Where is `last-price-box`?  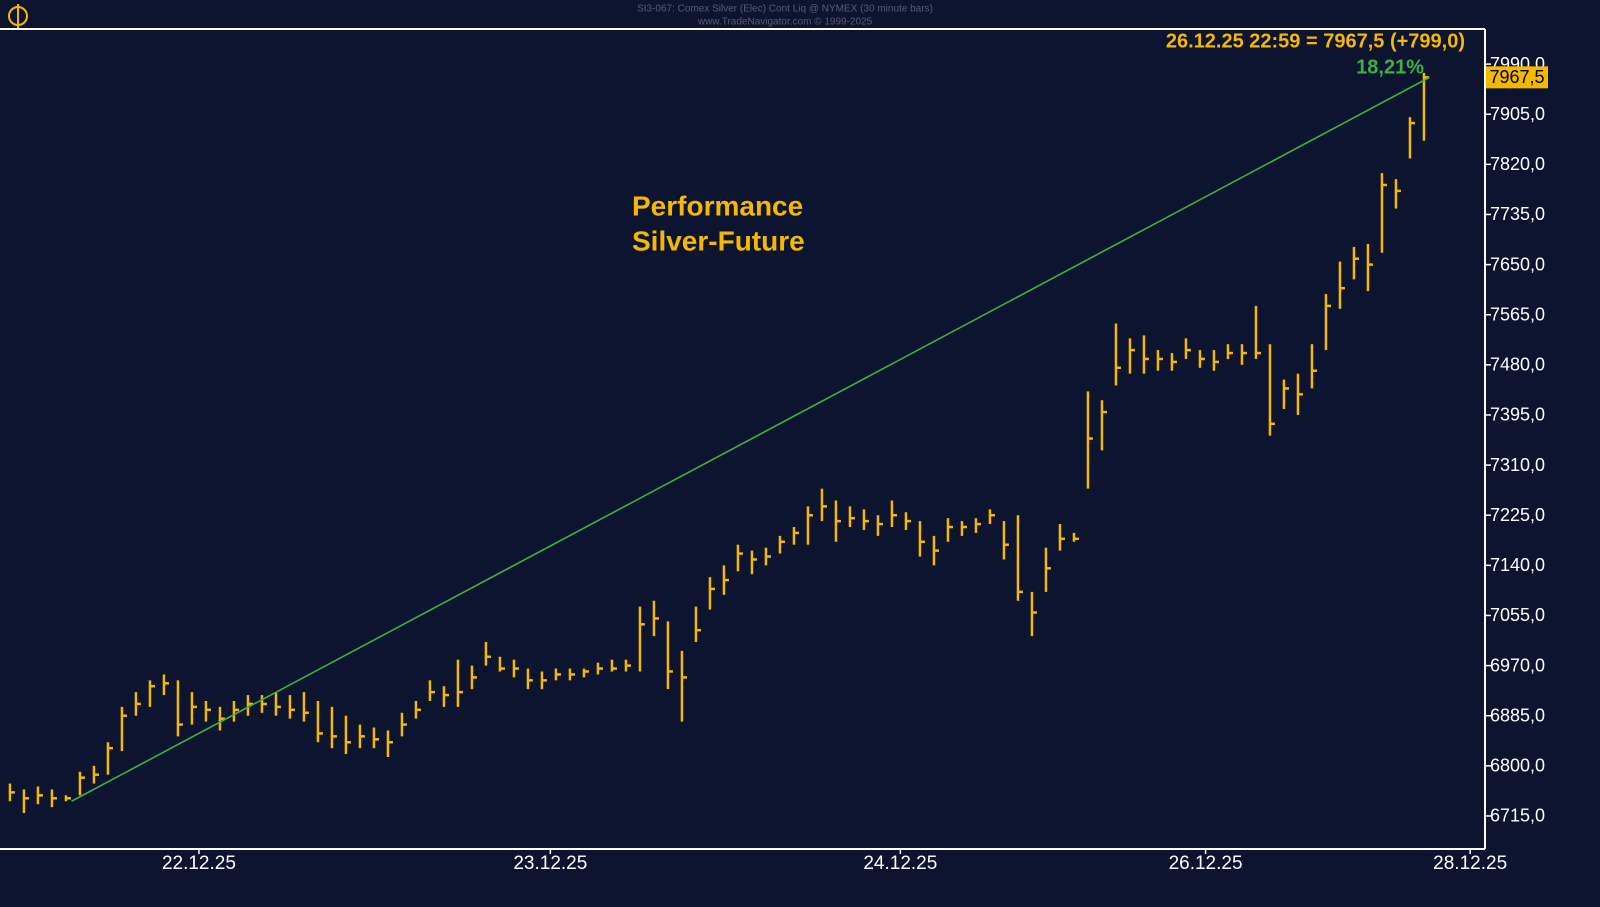
last-price-box is located at coordinates (1517, 77).